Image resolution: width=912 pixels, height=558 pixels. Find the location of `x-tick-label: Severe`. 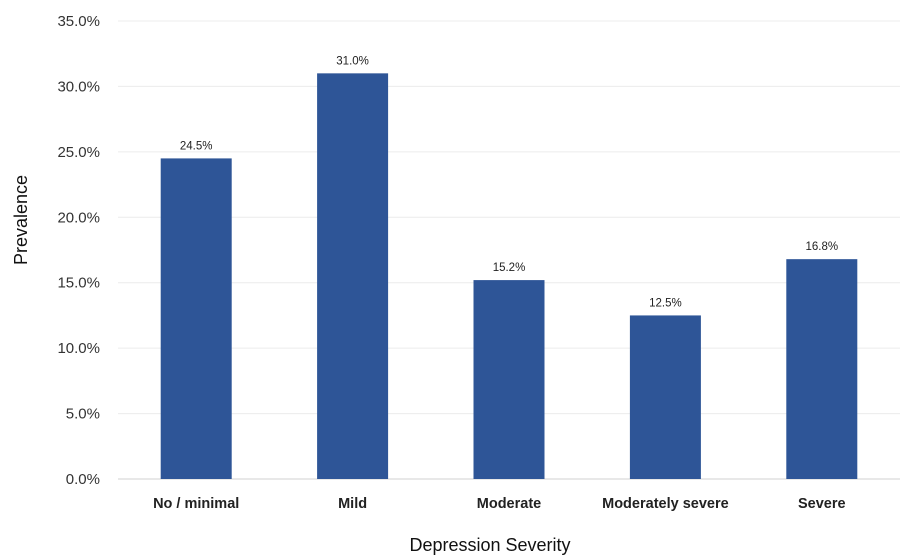

x-tick-label: Severe is located at coordinates (822, 504).